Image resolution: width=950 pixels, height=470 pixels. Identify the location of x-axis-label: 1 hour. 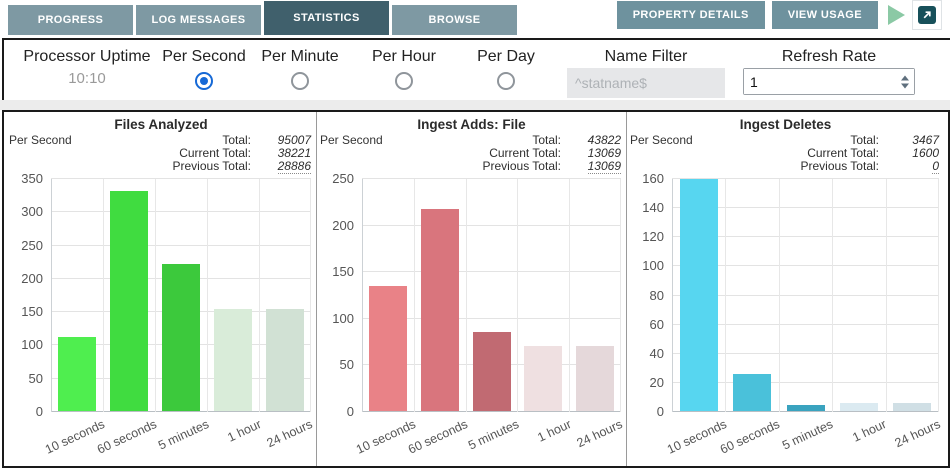
(554, 431).